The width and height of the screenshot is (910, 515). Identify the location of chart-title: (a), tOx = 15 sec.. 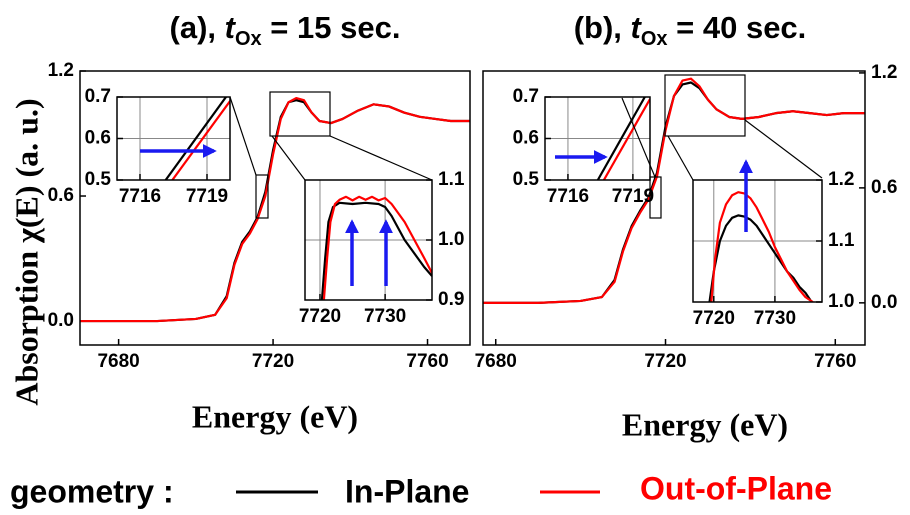
(285, 30).